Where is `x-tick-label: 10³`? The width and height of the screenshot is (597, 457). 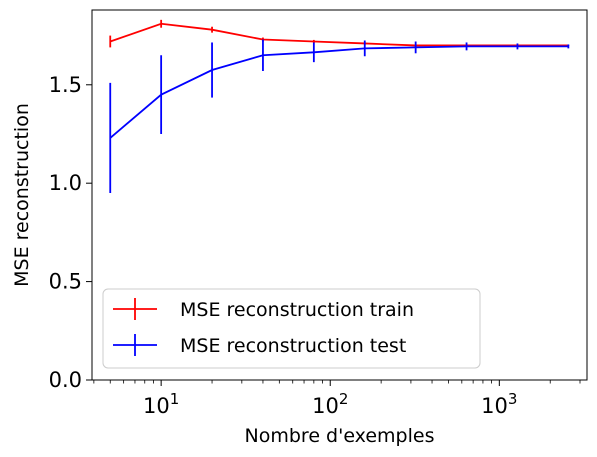
x-tick-label: 10³ is located at coordinates (499, 404).